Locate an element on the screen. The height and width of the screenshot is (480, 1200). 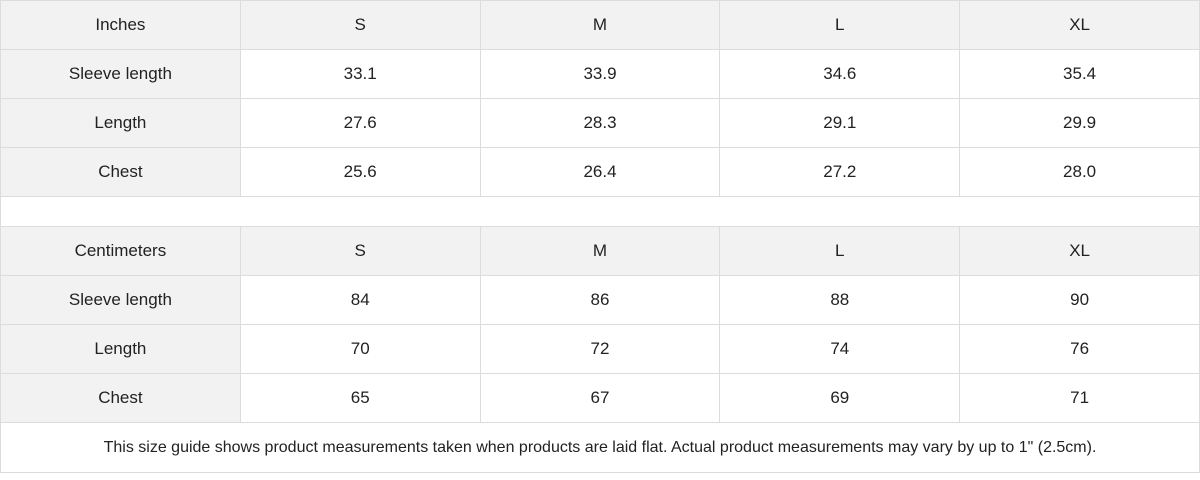
measurement-value: 33.1 is located at coordinates (360, 74).